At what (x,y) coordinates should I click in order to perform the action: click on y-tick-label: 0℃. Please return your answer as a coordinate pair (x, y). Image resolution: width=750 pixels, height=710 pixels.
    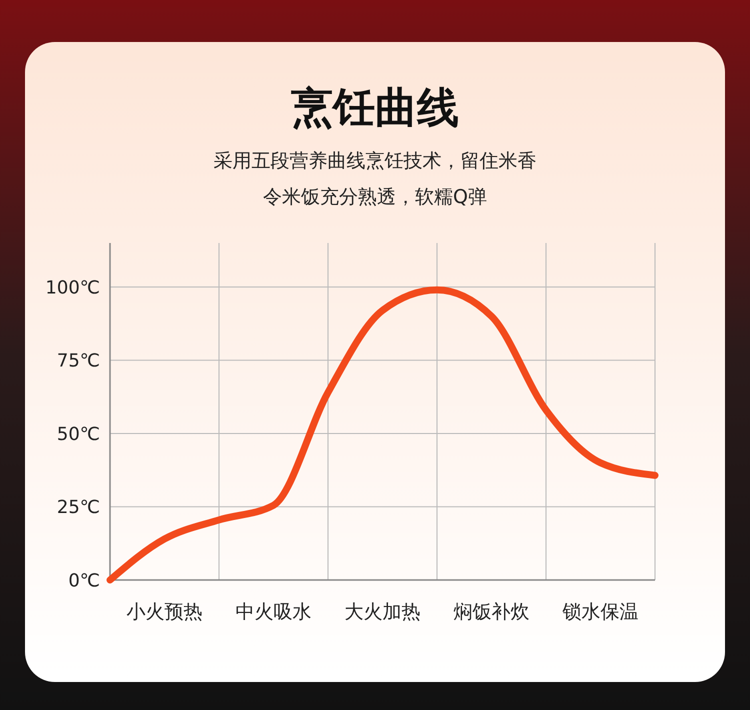
    Looking at the image, I should click on (84, 581).